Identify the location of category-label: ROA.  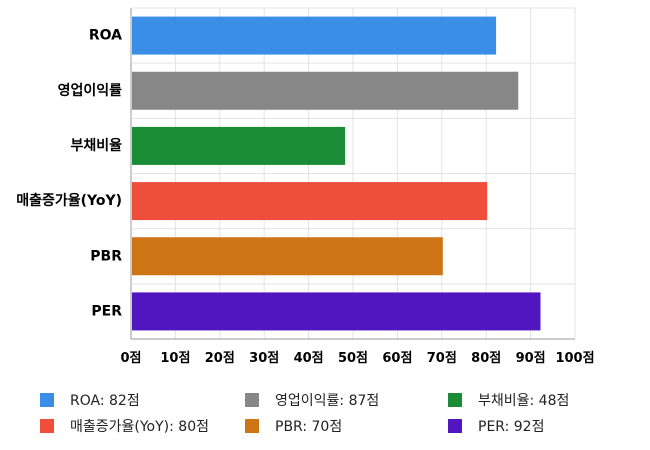
(105, 36).